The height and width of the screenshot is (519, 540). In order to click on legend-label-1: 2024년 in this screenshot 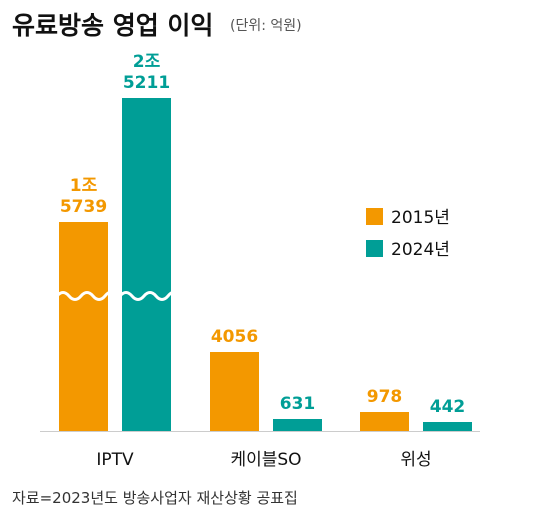, I will do `click(420, 250)`.